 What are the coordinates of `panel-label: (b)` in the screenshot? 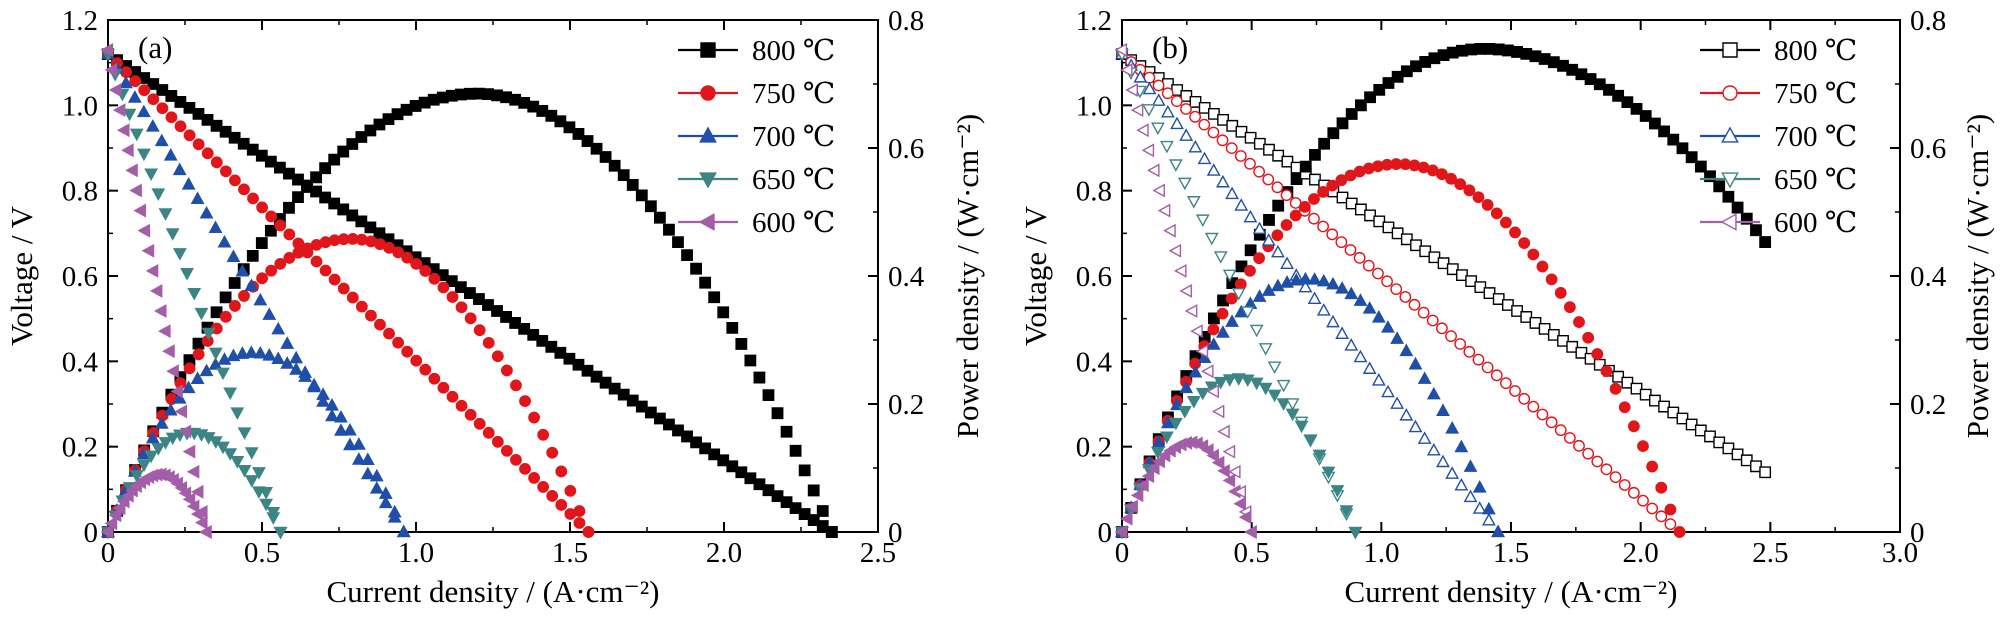 It's located at (1170, 47).